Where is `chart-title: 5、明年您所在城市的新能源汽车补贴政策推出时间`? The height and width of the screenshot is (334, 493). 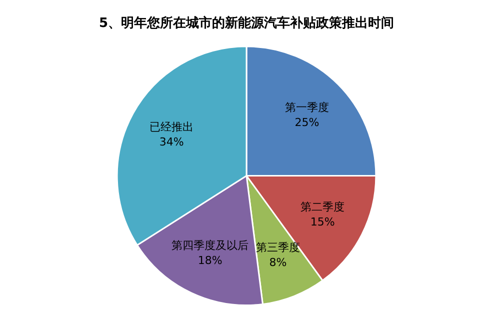
chart-title: 5、明年您所在城市的新能源汽车补贴政策推出时间 is located at coordinates (246, 23).